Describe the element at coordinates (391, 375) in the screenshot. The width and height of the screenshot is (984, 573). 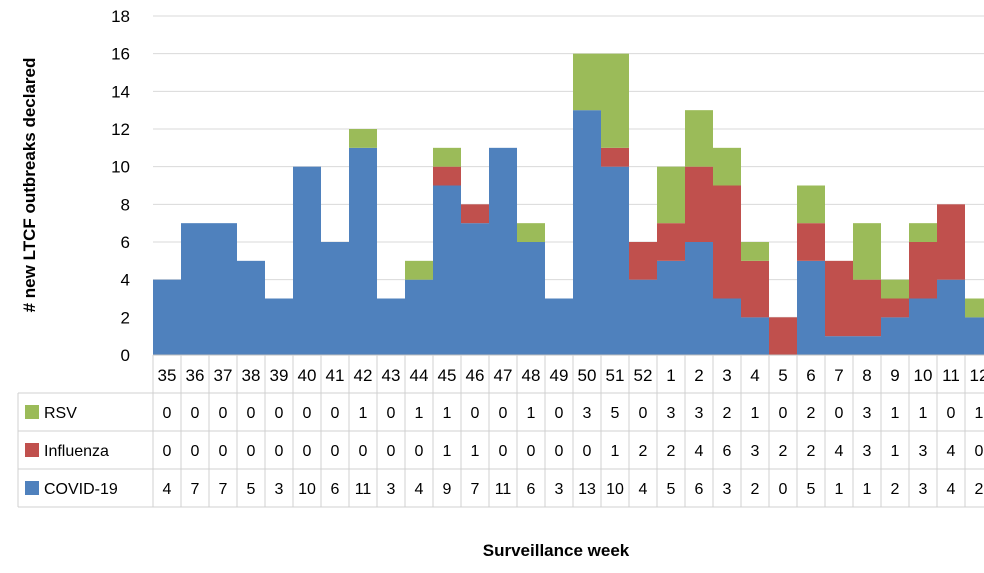
I see `x-tick-label: 43` at that location.